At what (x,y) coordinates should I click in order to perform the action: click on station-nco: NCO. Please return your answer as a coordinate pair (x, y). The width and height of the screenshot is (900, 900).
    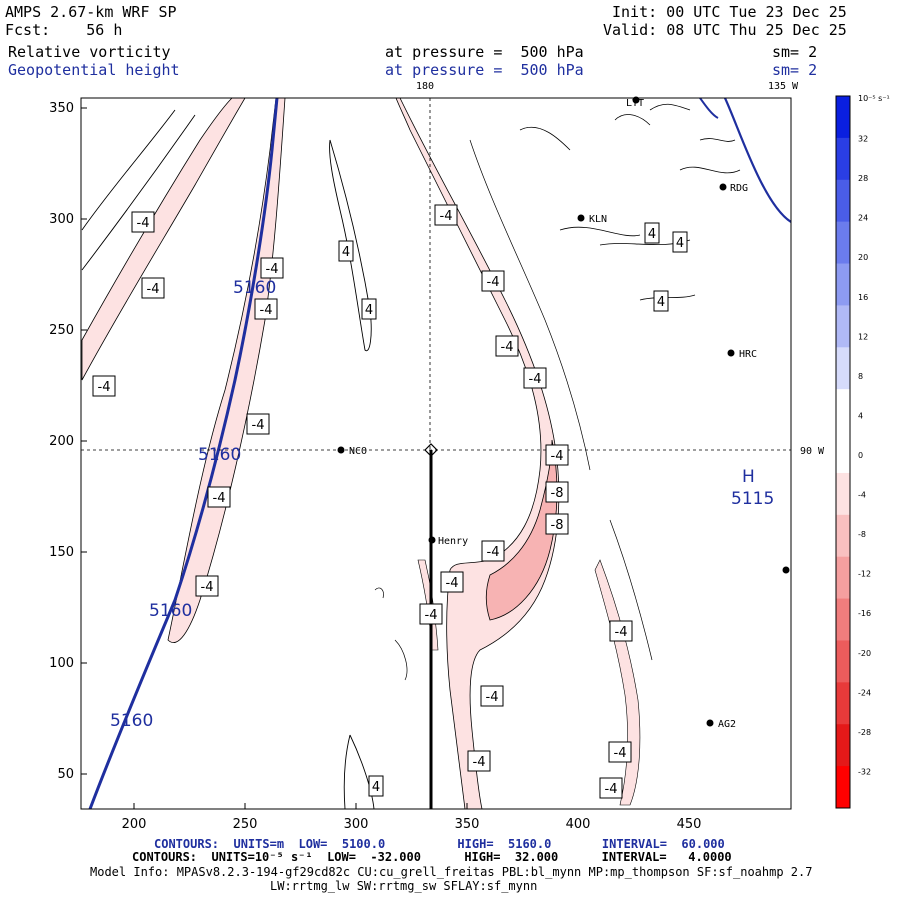
    Looking at the image, I should click on (352, 451).